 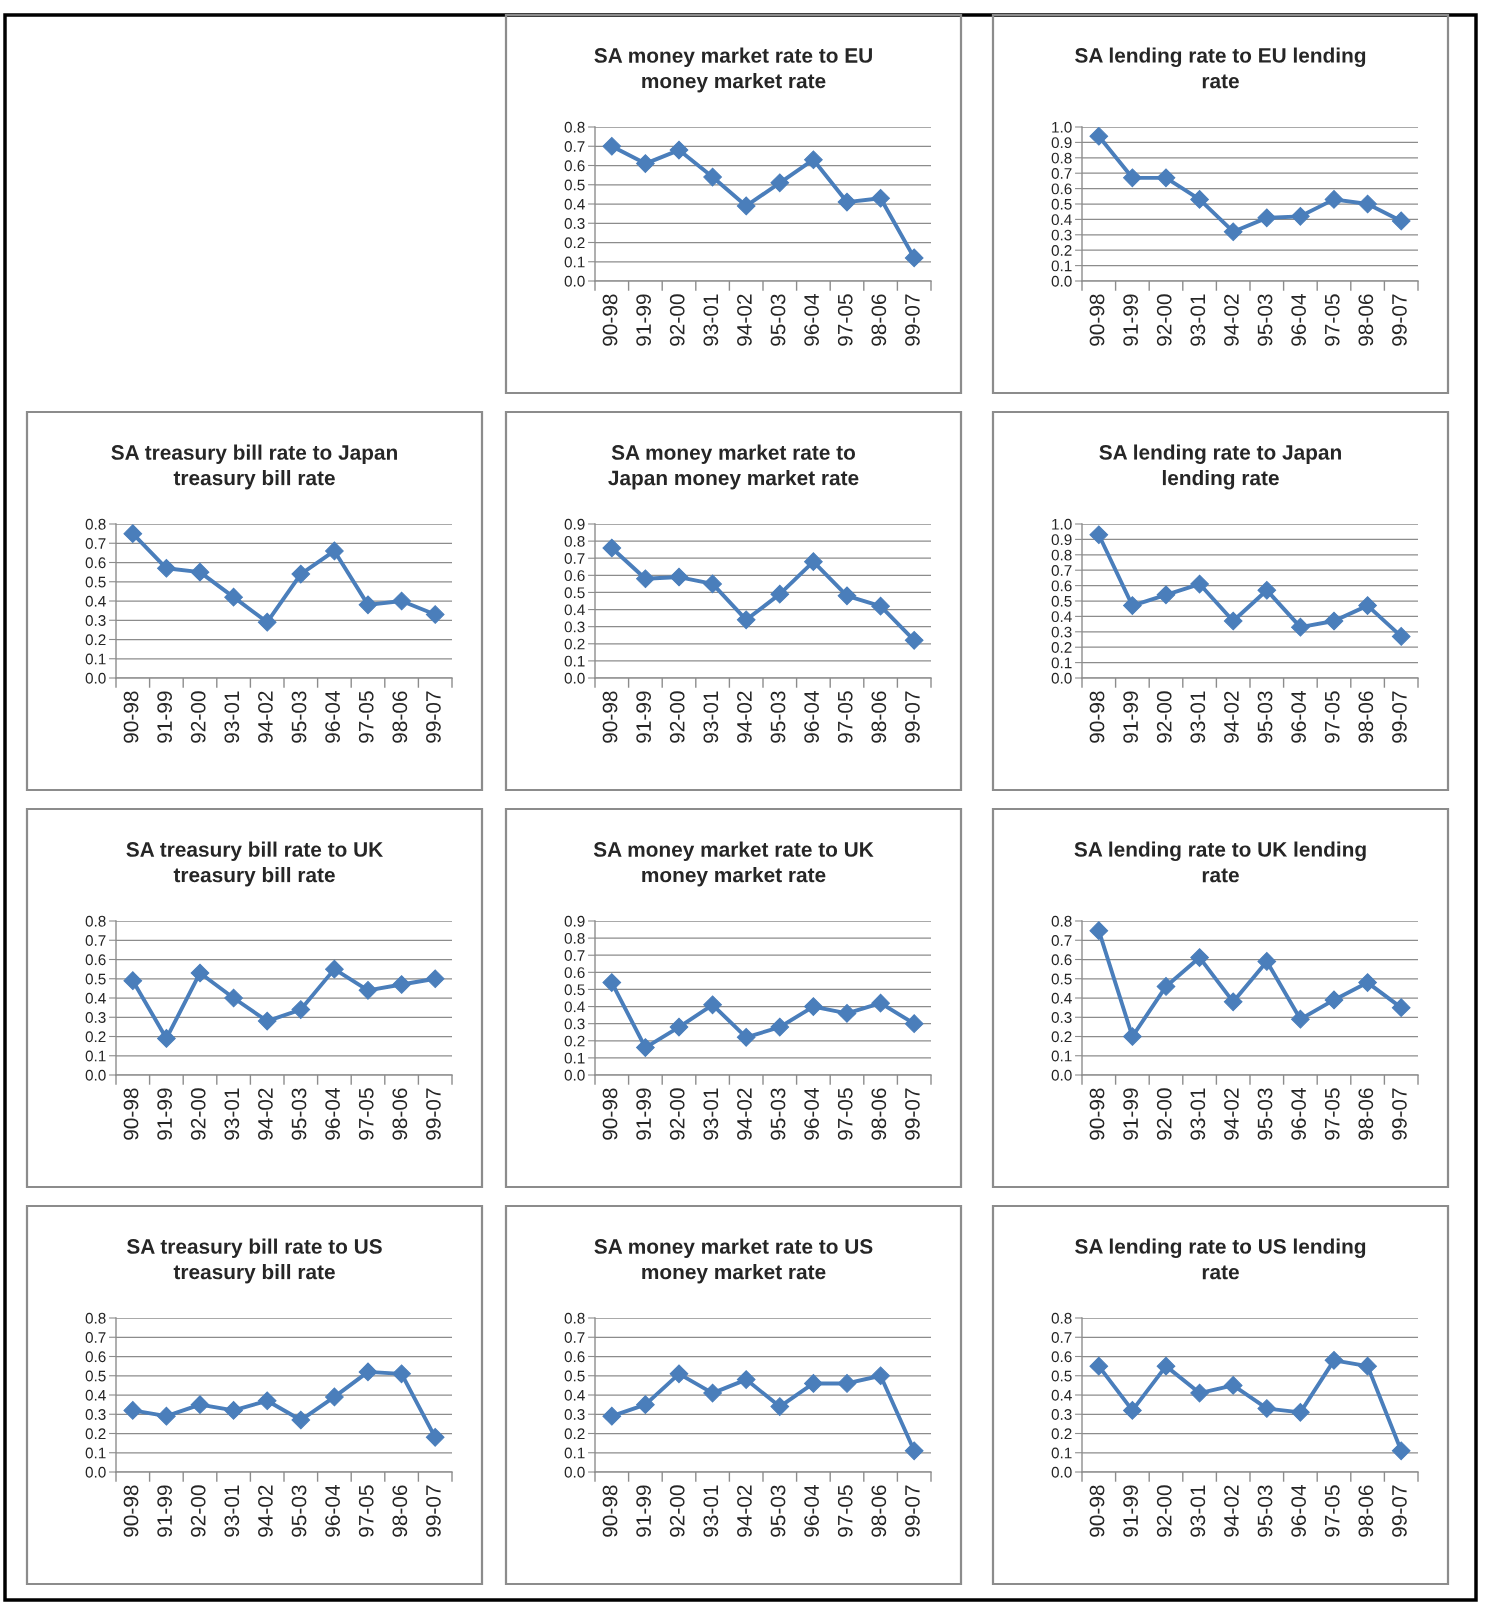 I want to click on y-tick-label: 0.0, so click(x=1061, y=1472).